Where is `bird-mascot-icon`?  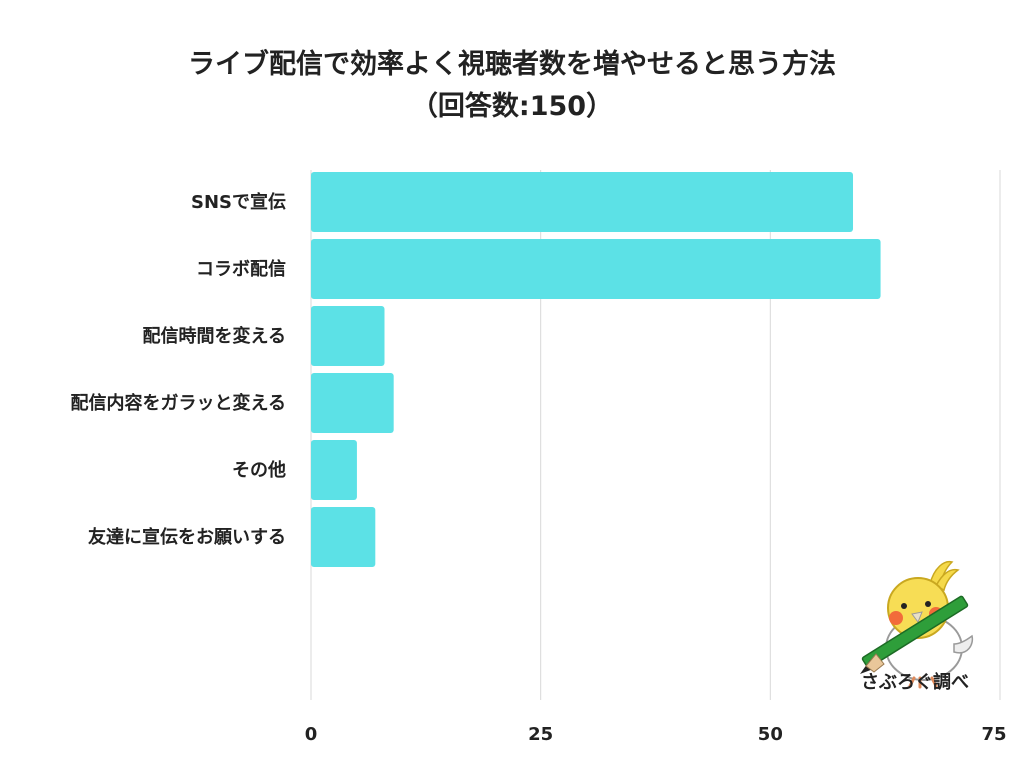 bird-mascot-icon is located at coordinates (917, 624).